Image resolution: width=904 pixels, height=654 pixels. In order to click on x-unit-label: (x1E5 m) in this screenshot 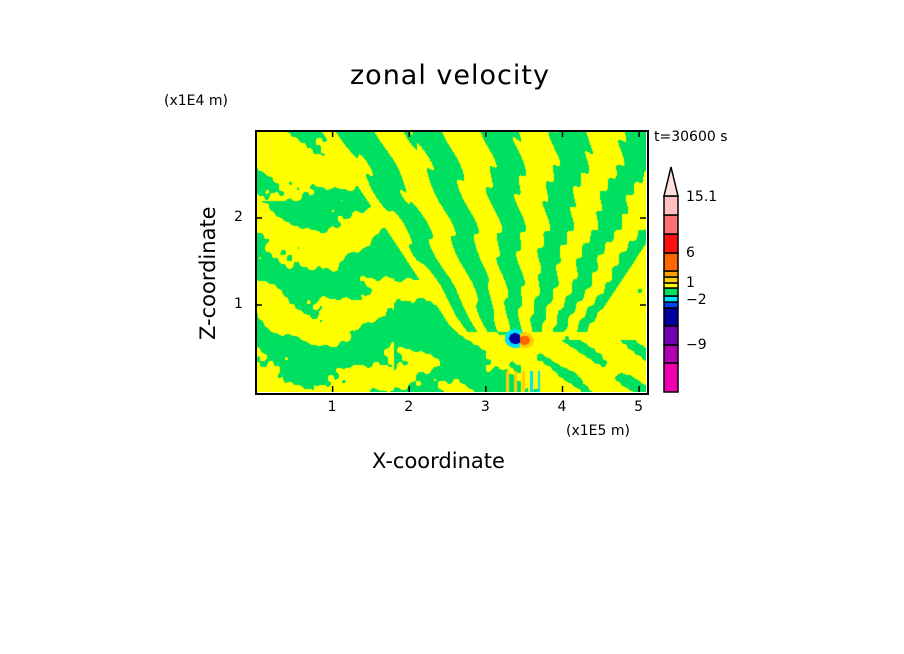, I will do `click(598, 431)`.